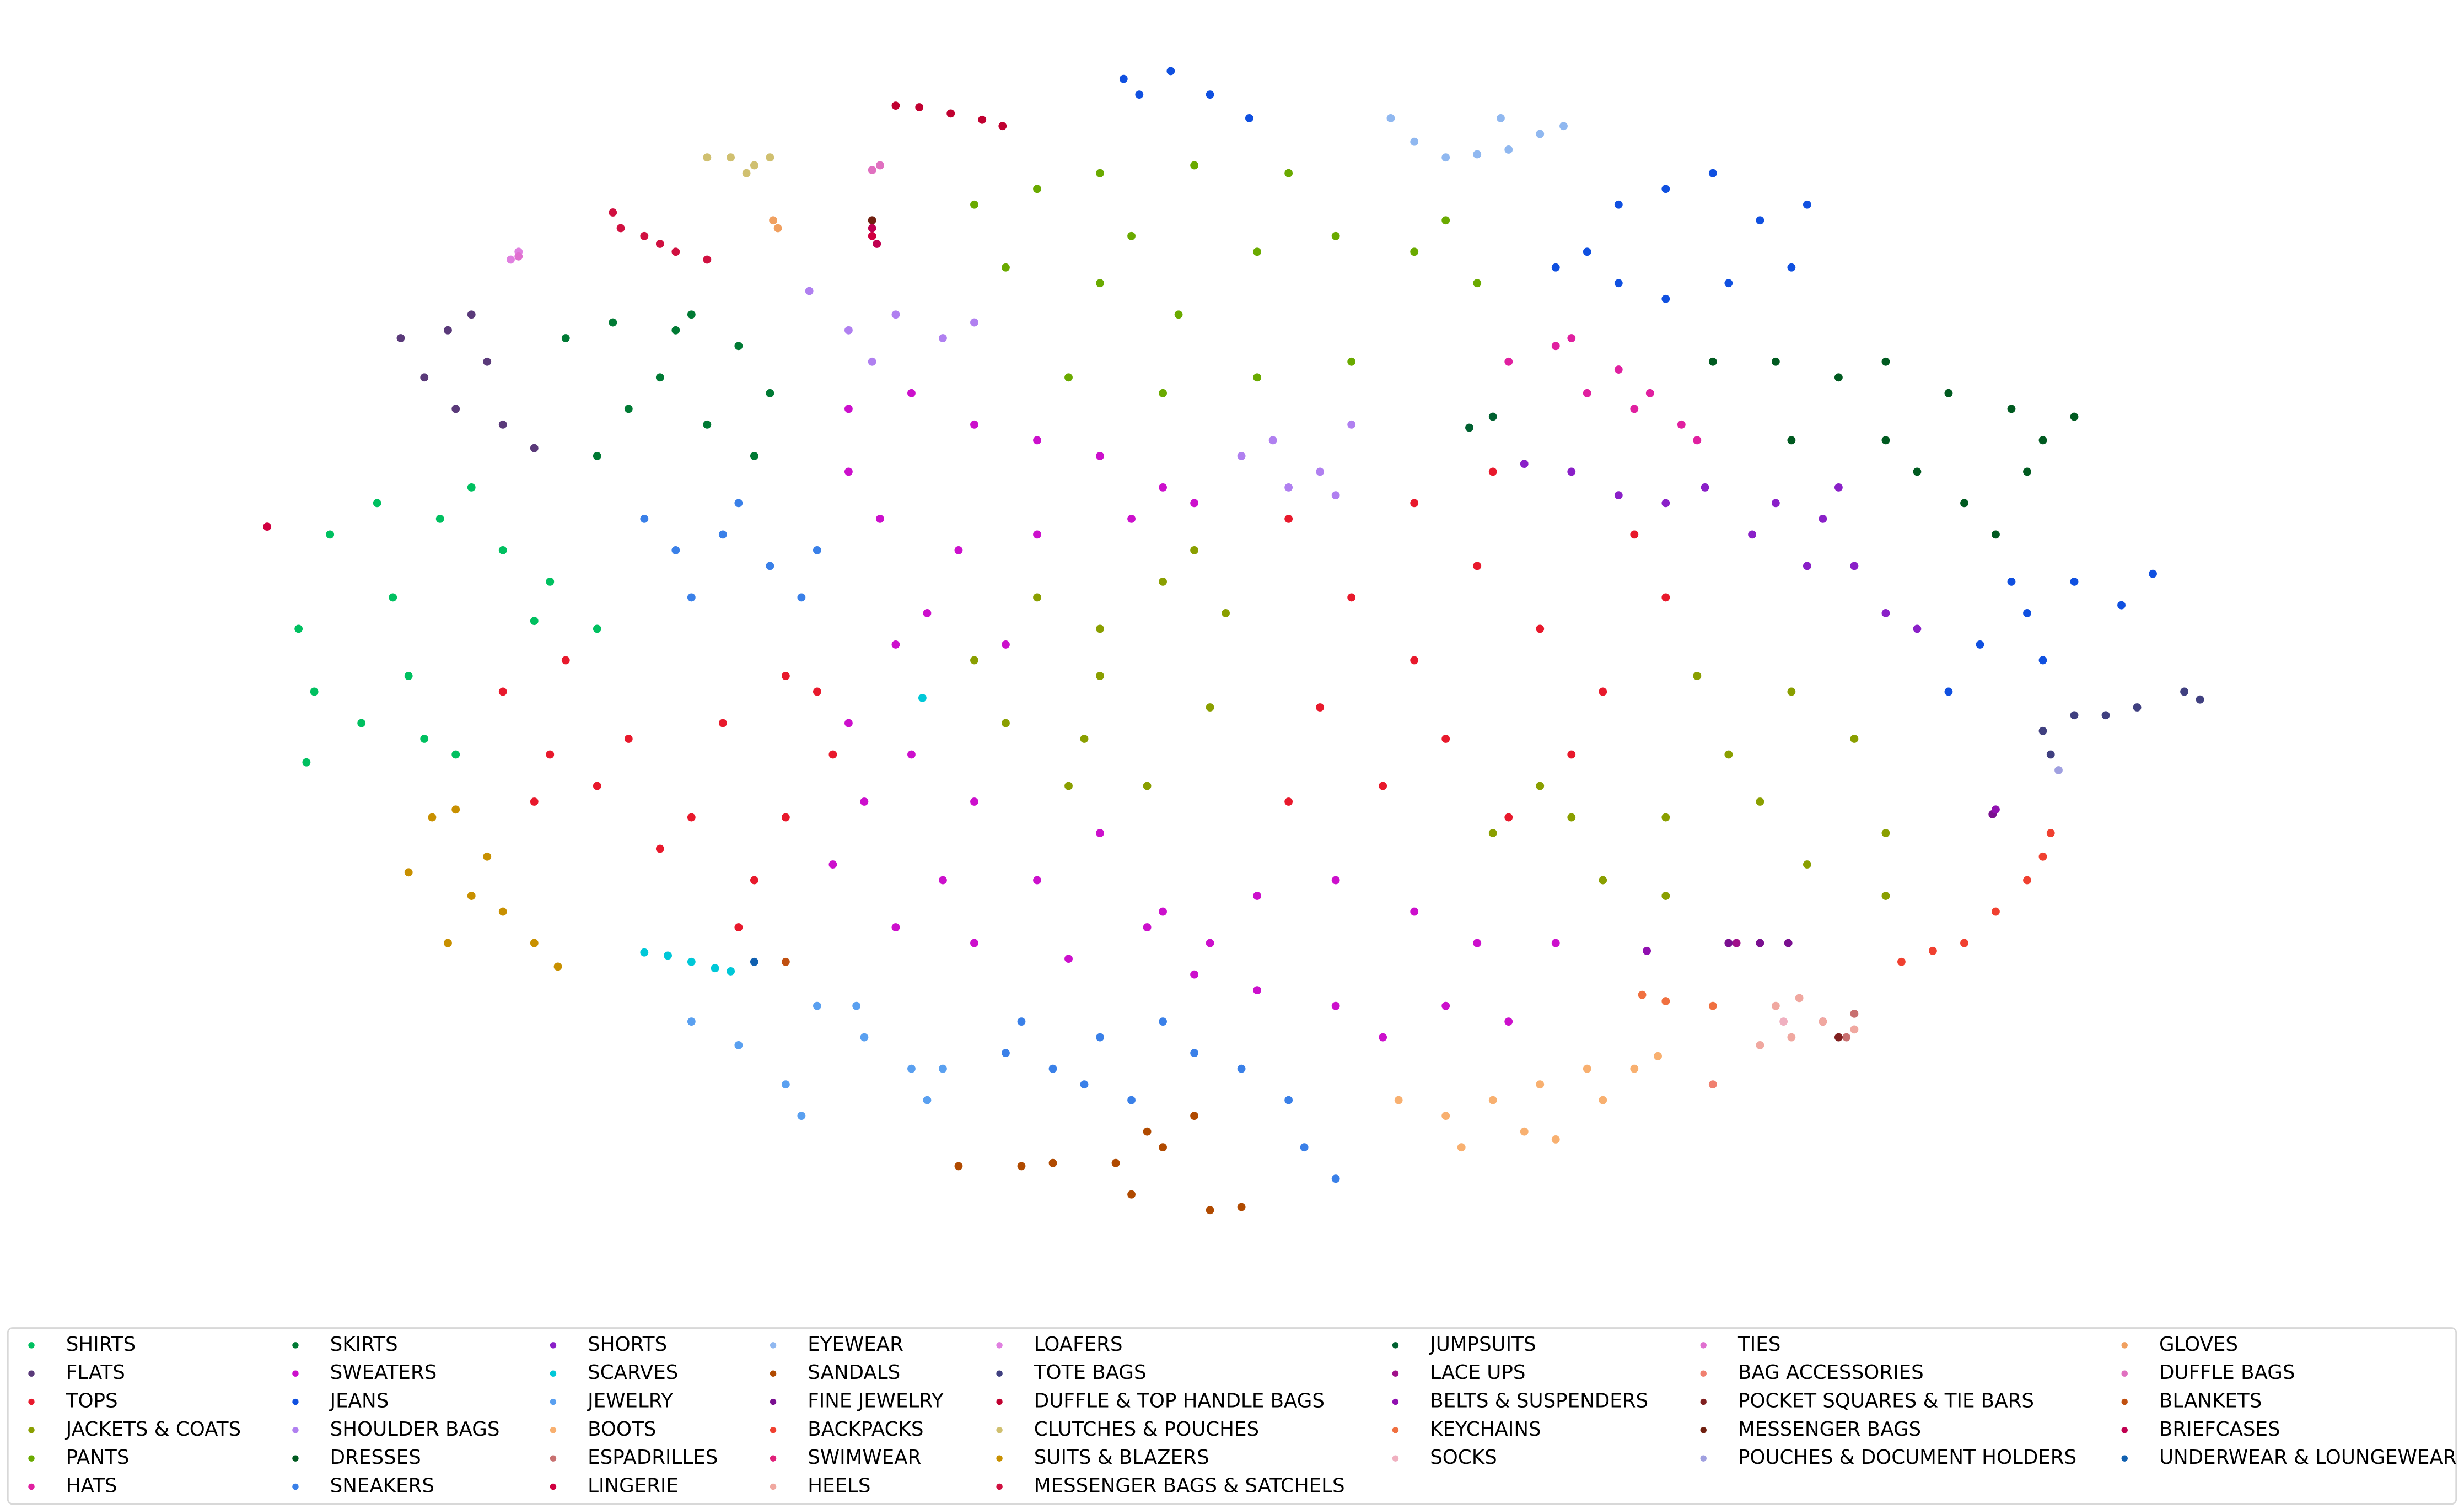 This screenshot has height=1509, width=2464. What do you see at coordinates (415, 1429) in the screenshot?
I see `legend-label: SHOULDER BAGS` at bounding box center [415, 1429].